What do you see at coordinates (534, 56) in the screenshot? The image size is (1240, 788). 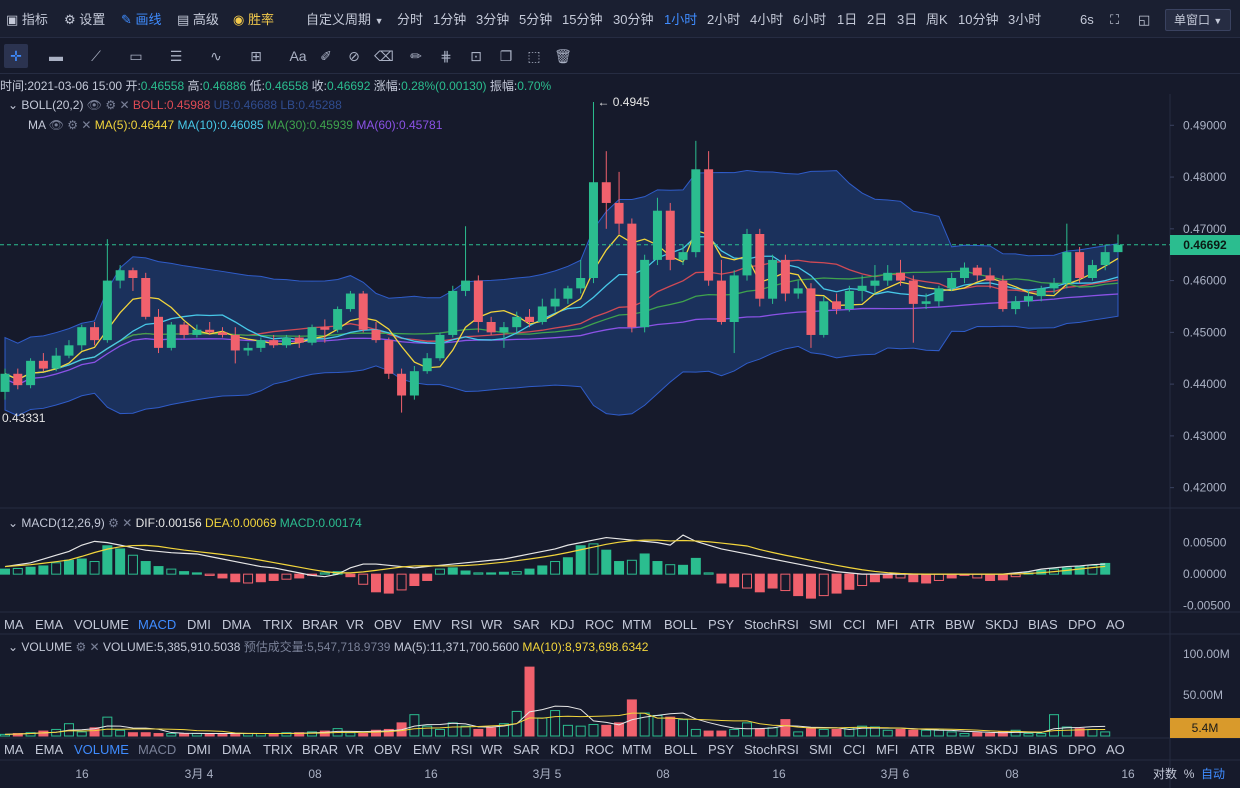 I see `capture-icon: ⬚` at bounding box center [534, 56].